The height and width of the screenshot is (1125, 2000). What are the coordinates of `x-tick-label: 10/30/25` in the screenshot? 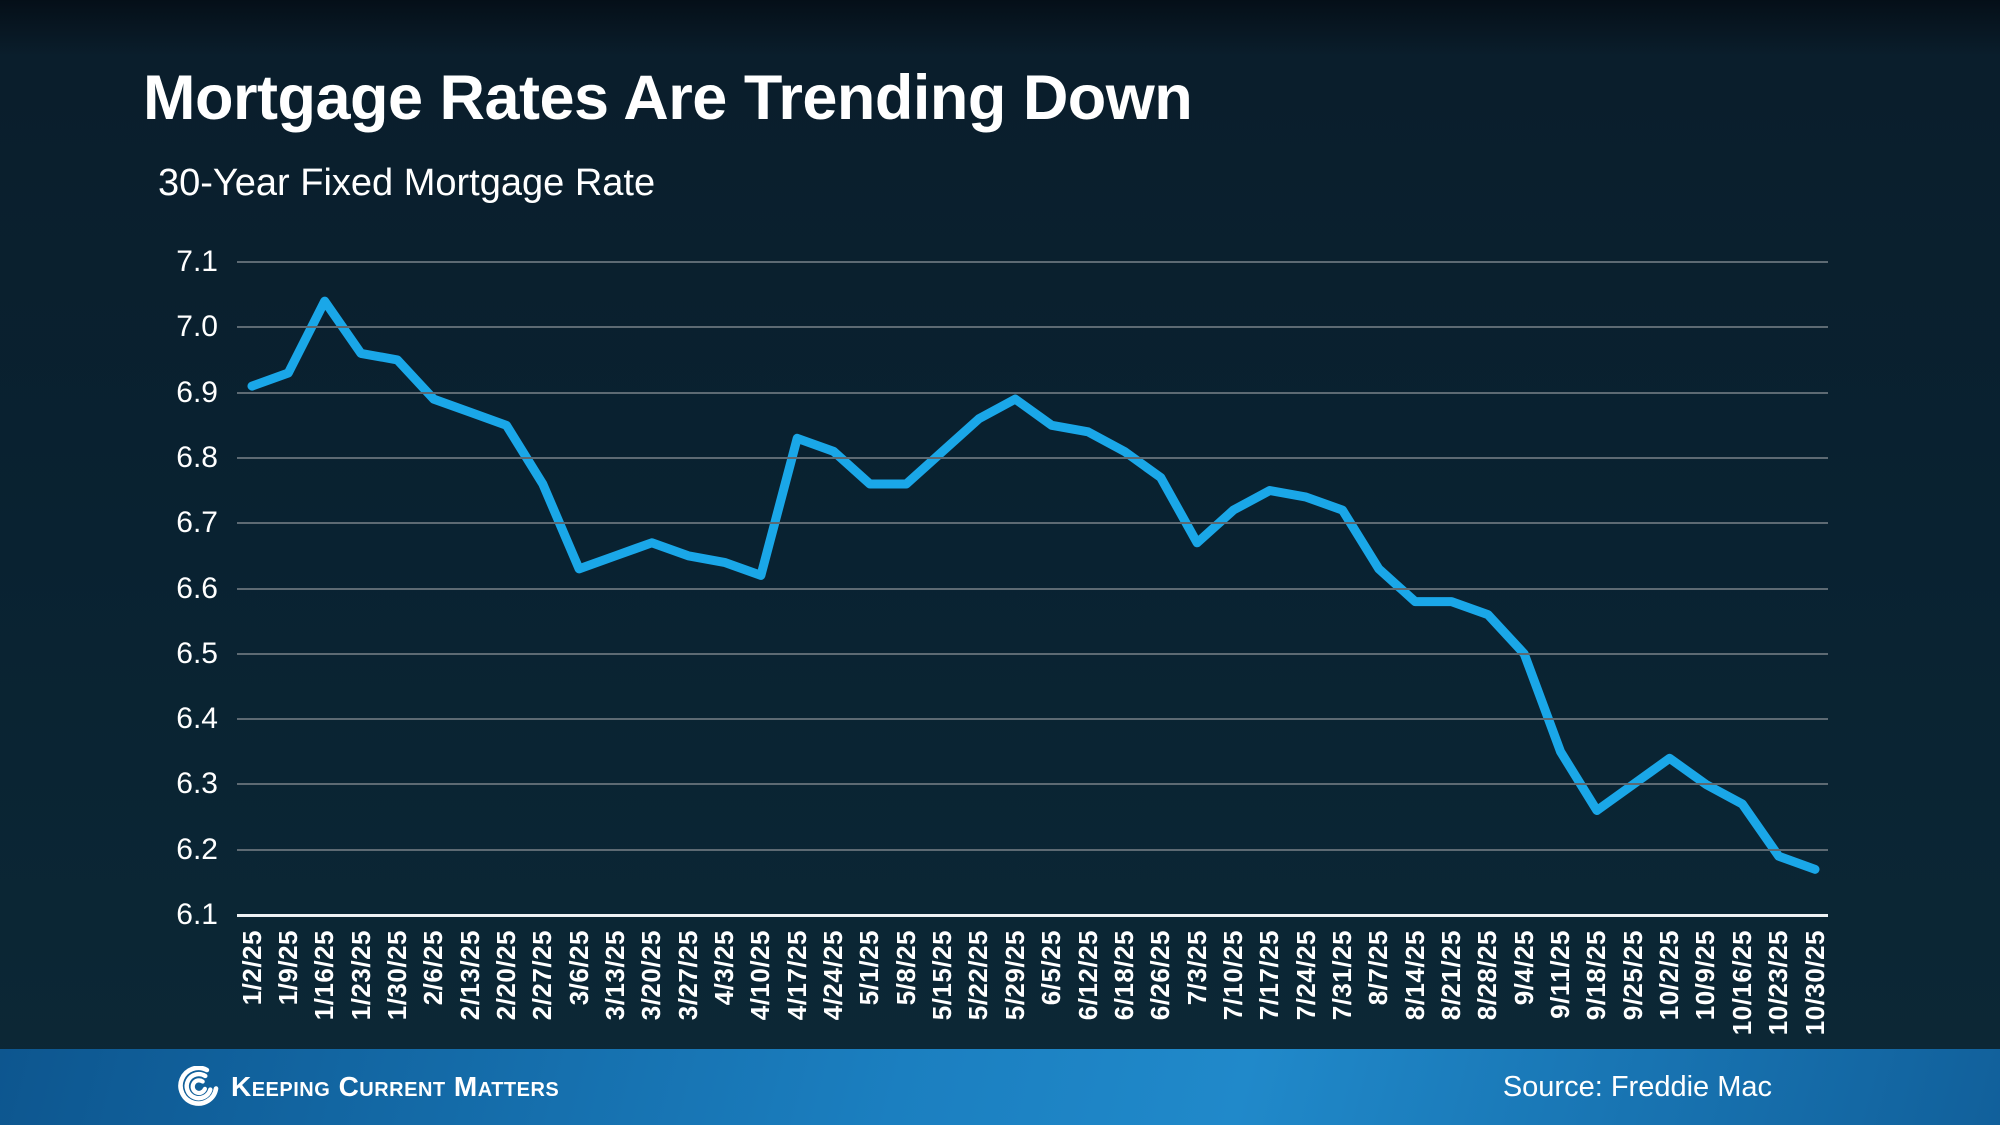 It's located at (1814, 983).